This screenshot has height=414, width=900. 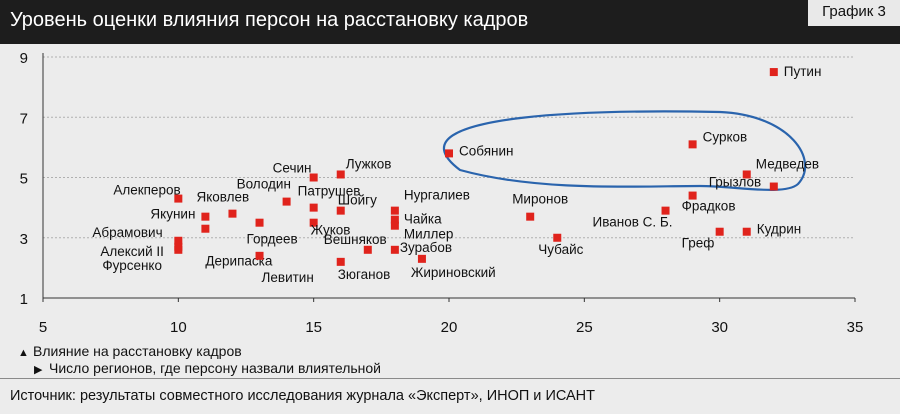 What do you see at coordinates (364, 274) in the screenshot?
I see `data-point-label: Зюганов` at bounding box center [364, 274].